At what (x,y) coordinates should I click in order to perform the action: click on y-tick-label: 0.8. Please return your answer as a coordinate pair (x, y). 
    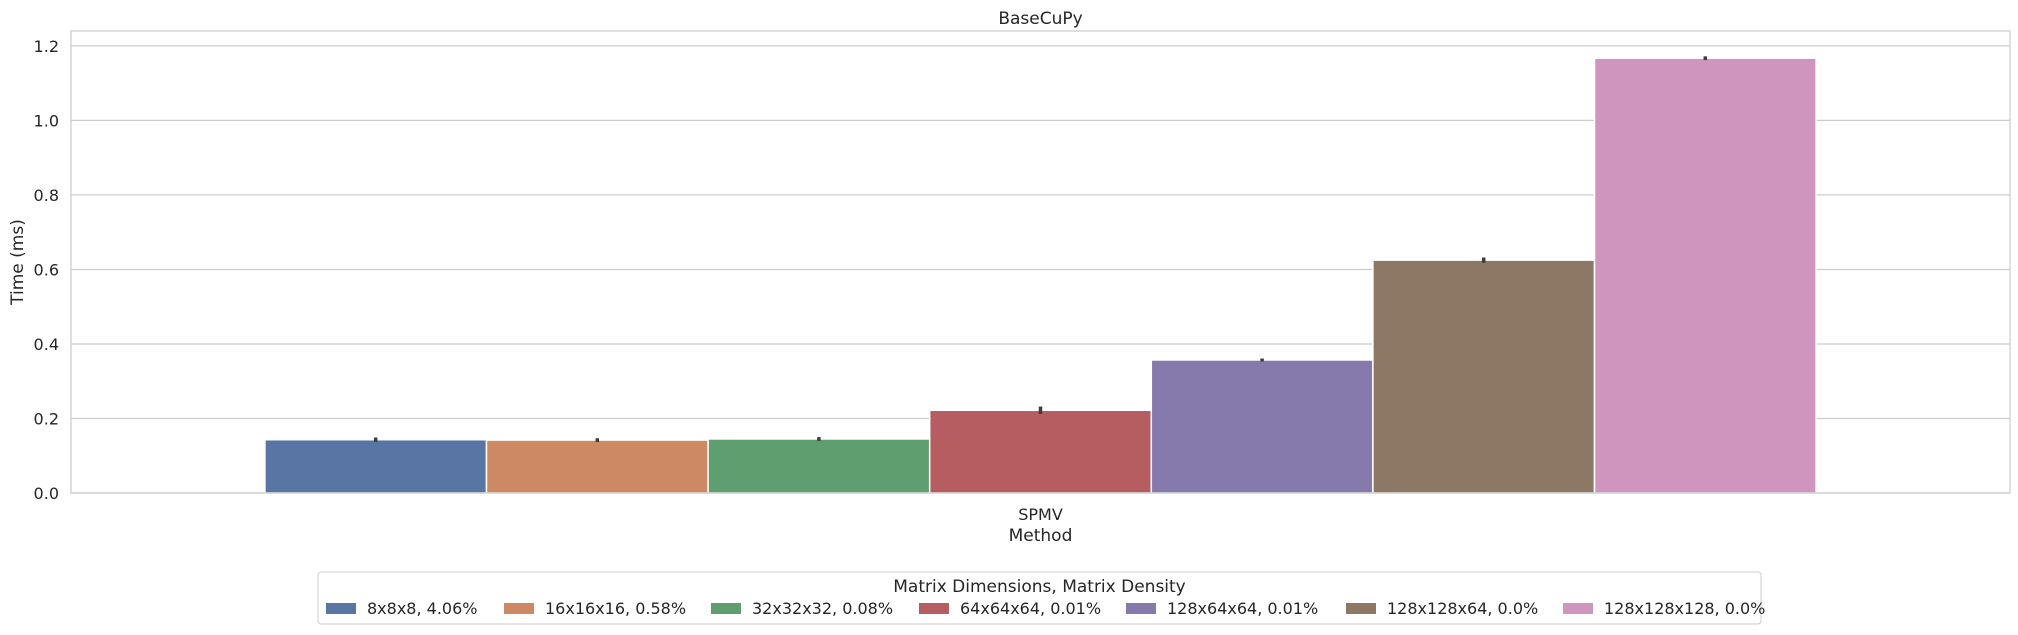
    Looking at the image, I should click on (46, 195).